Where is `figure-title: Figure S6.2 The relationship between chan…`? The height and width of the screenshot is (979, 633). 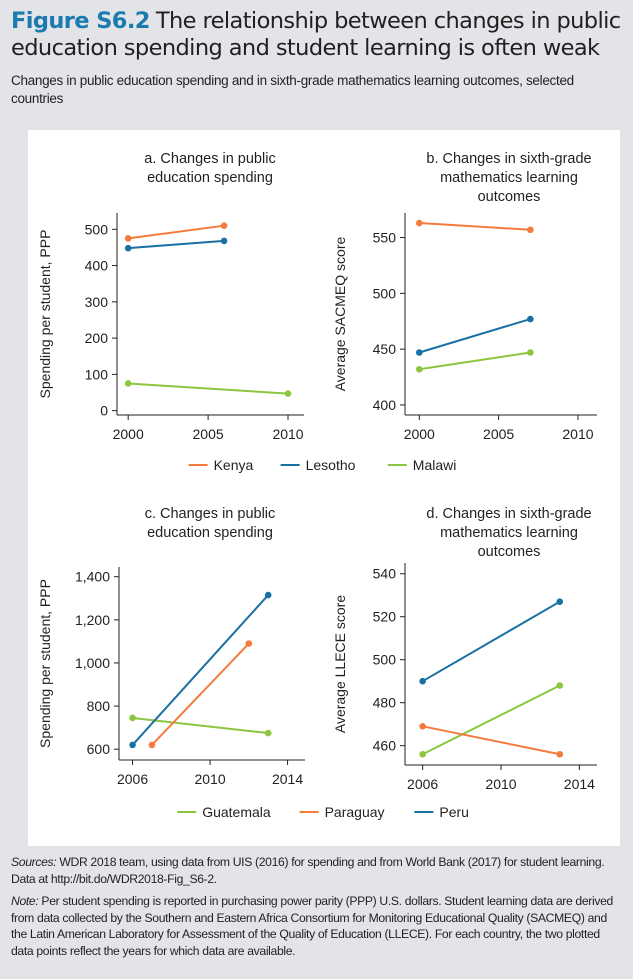
figure-title: Figure S6.2 The relationship between chan… is located at coordinates (318, 35).